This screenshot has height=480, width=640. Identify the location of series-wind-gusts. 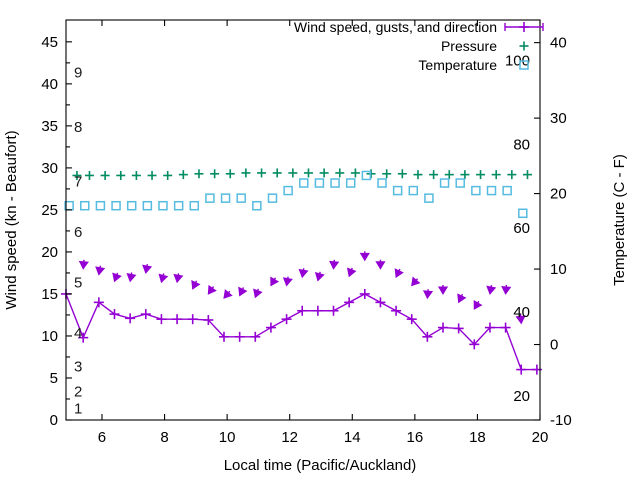
(302, 288).